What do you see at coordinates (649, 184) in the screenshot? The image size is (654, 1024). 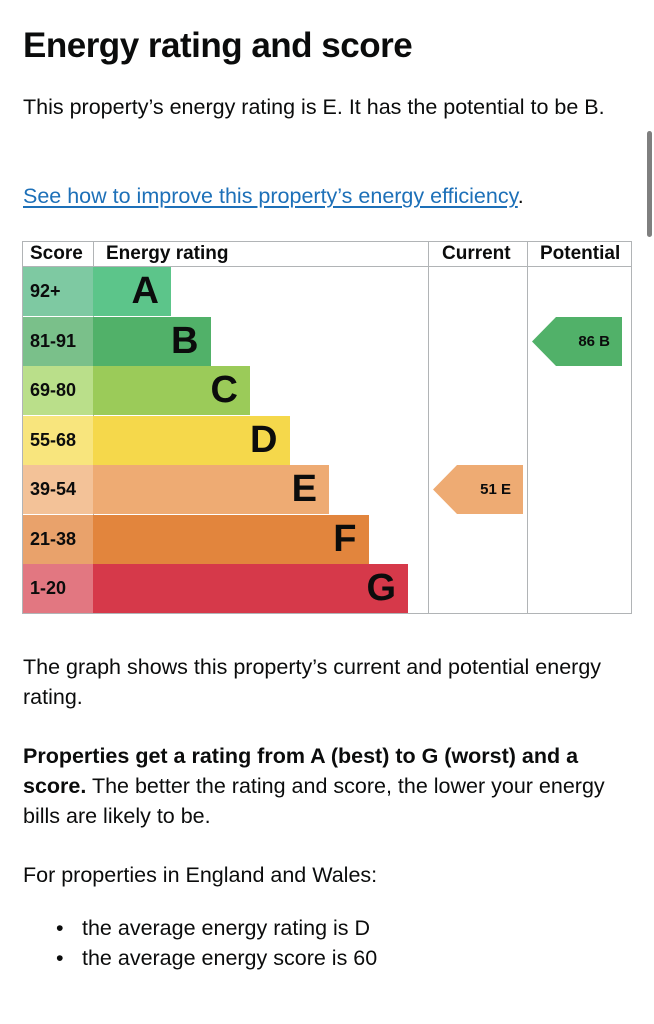 I see `scrollbar` at bounding box center [649, 184].